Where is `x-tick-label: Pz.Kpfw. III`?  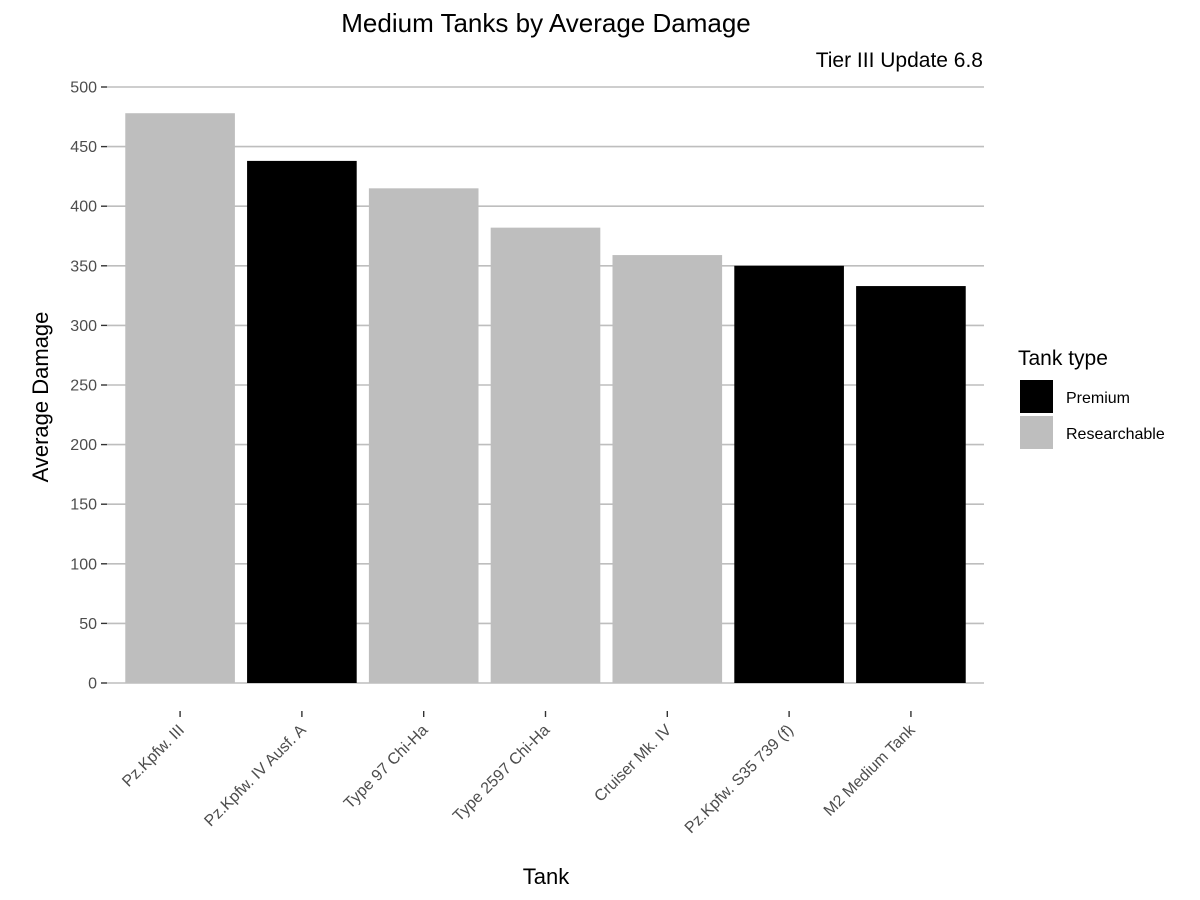 x-tick-label: Pz.Kpfw. III is located at coordinates (153, 756).